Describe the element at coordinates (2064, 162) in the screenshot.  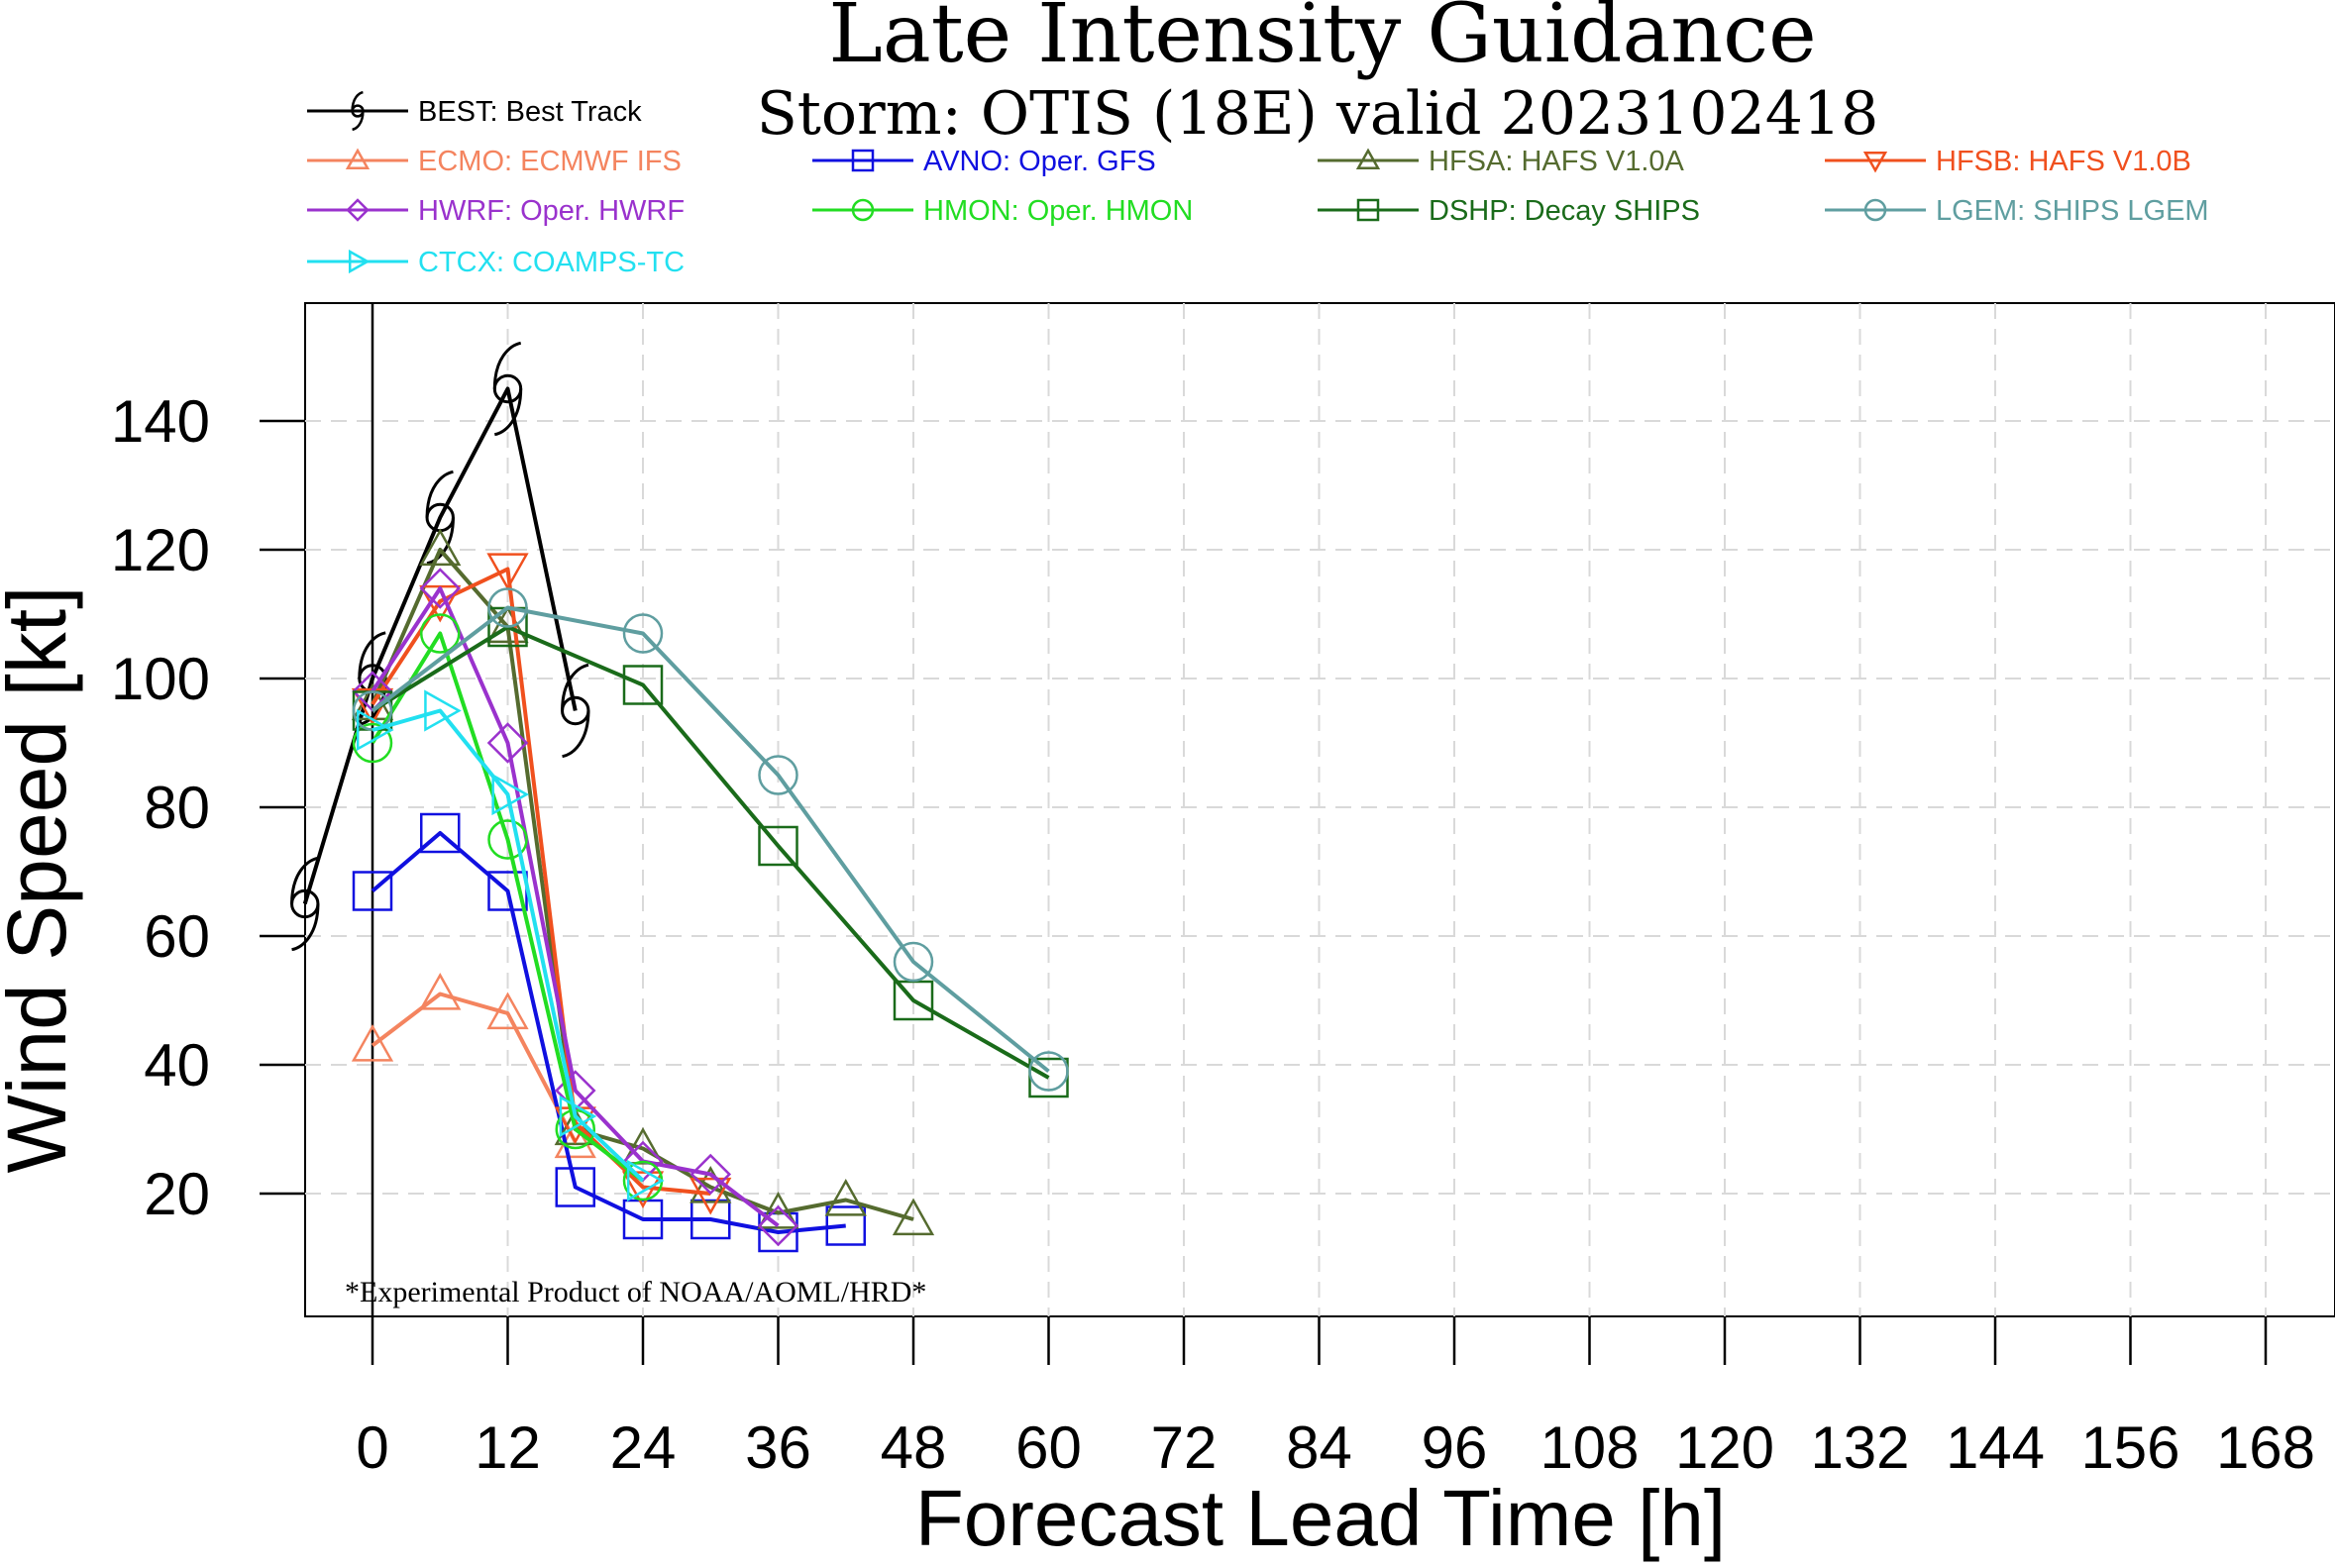
I see `legend-label: HFSB: HAFS V1.0B` at that location.